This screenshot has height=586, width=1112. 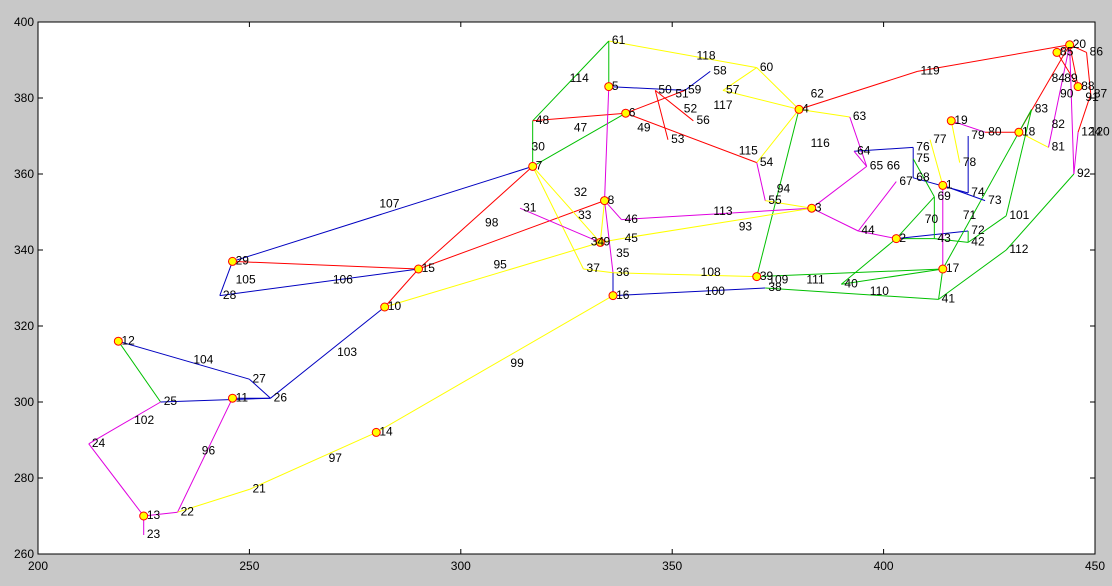 What do you see at coordinates (632, 219) in the screenshot?
I see `node-label-46: 46` at bounding box center [632, 219].